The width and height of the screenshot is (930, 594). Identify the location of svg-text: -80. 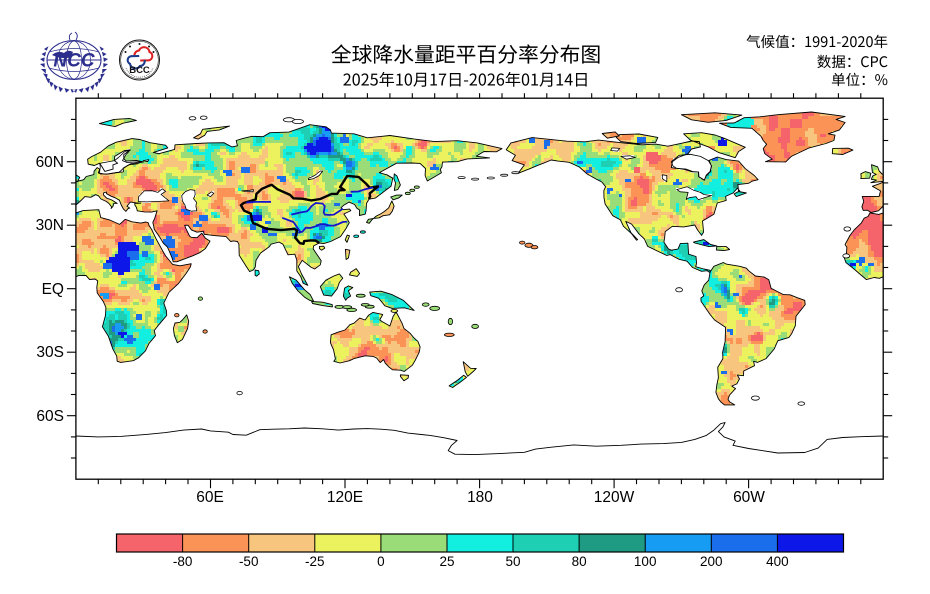
(183, 561).